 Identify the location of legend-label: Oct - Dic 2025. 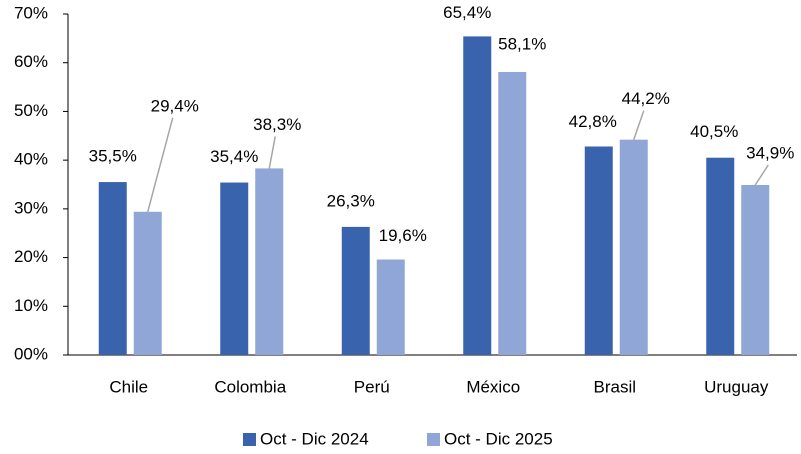
(498, 438).